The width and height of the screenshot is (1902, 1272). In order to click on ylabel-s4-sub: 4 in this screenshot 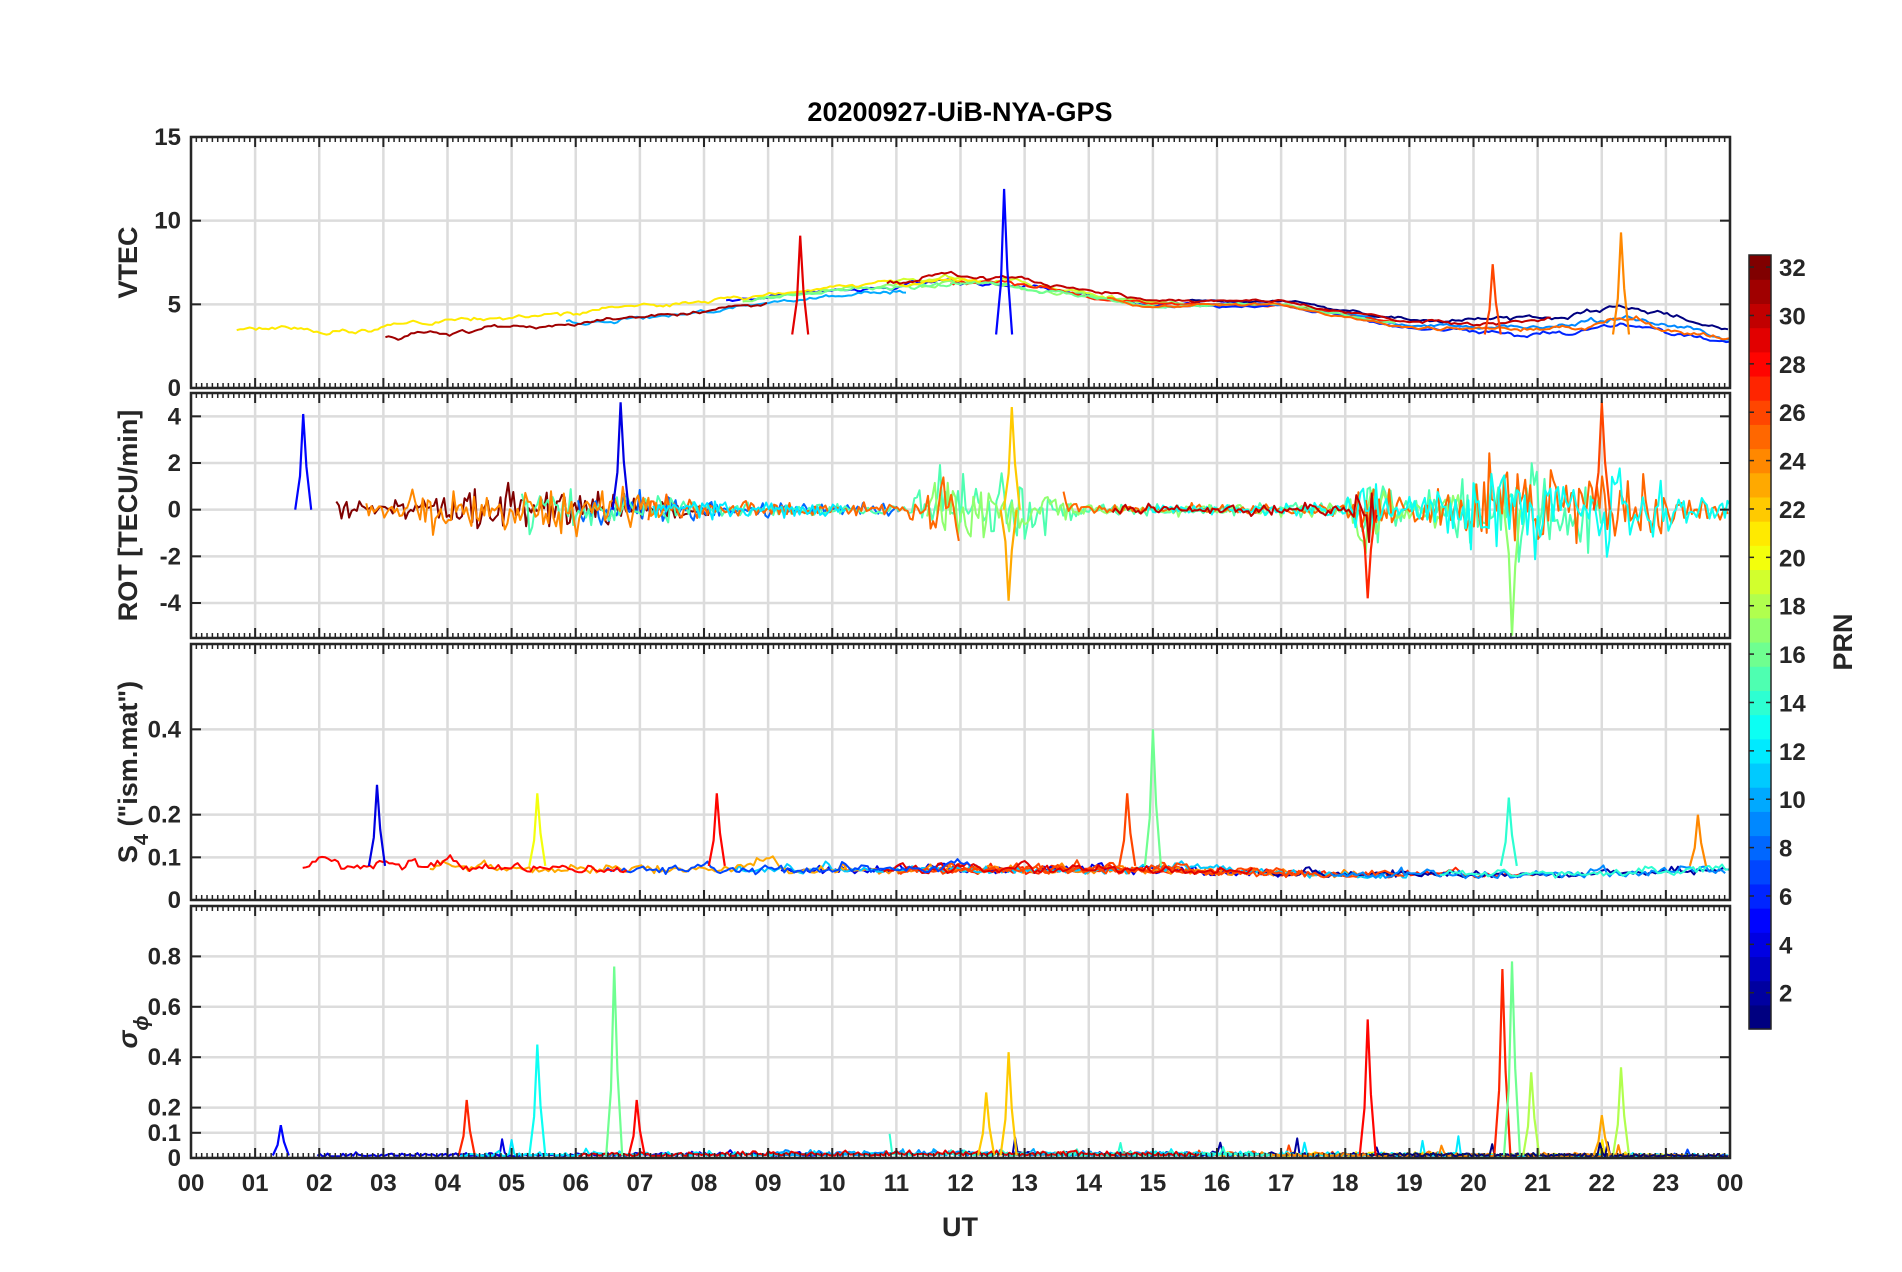, I will do `click(142, 839)`.